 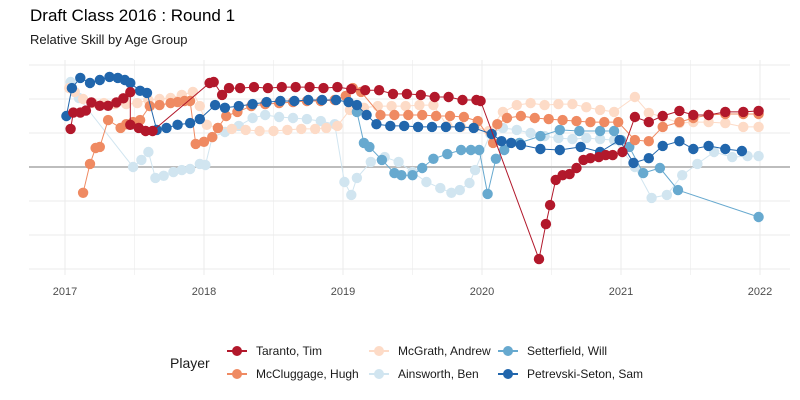 I want to click on legend-title: Player, so click(x=190, y=363).